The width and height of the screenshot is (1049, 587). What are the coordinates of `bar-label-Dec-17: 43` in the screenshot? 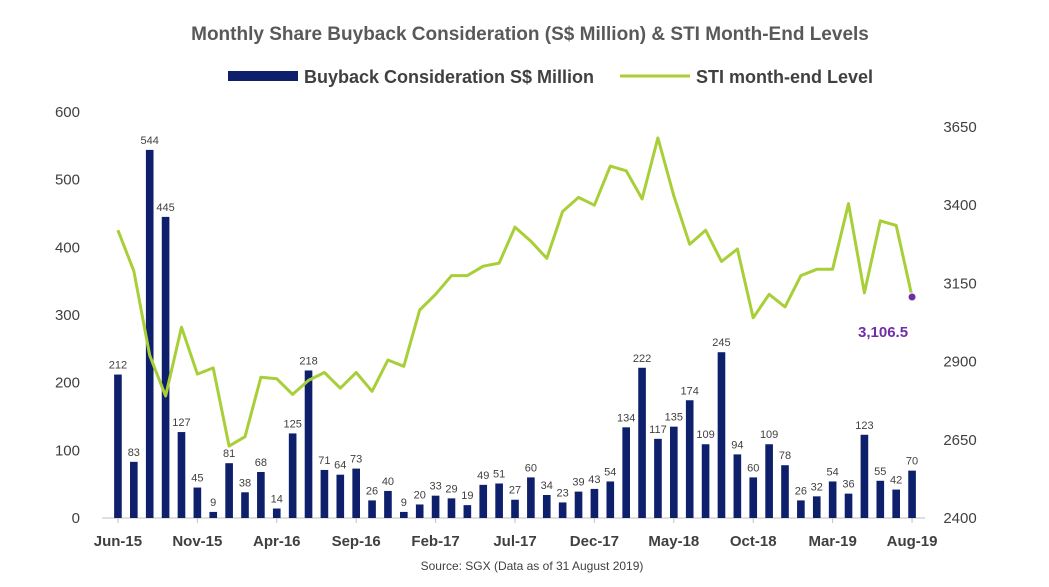 It's located at (594, 480).